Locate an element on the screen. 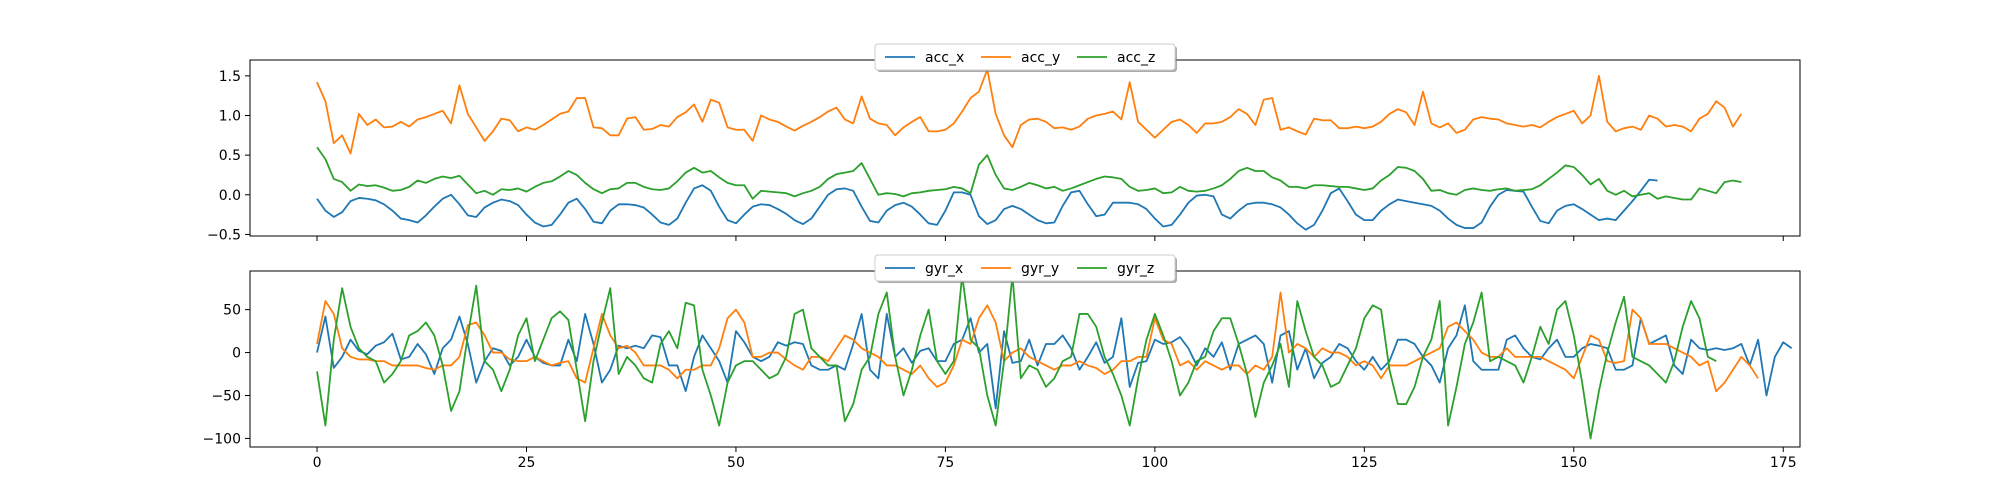 The image size is (2000, 500). y-tick-label: −100 is located at coordinates (222, 439).